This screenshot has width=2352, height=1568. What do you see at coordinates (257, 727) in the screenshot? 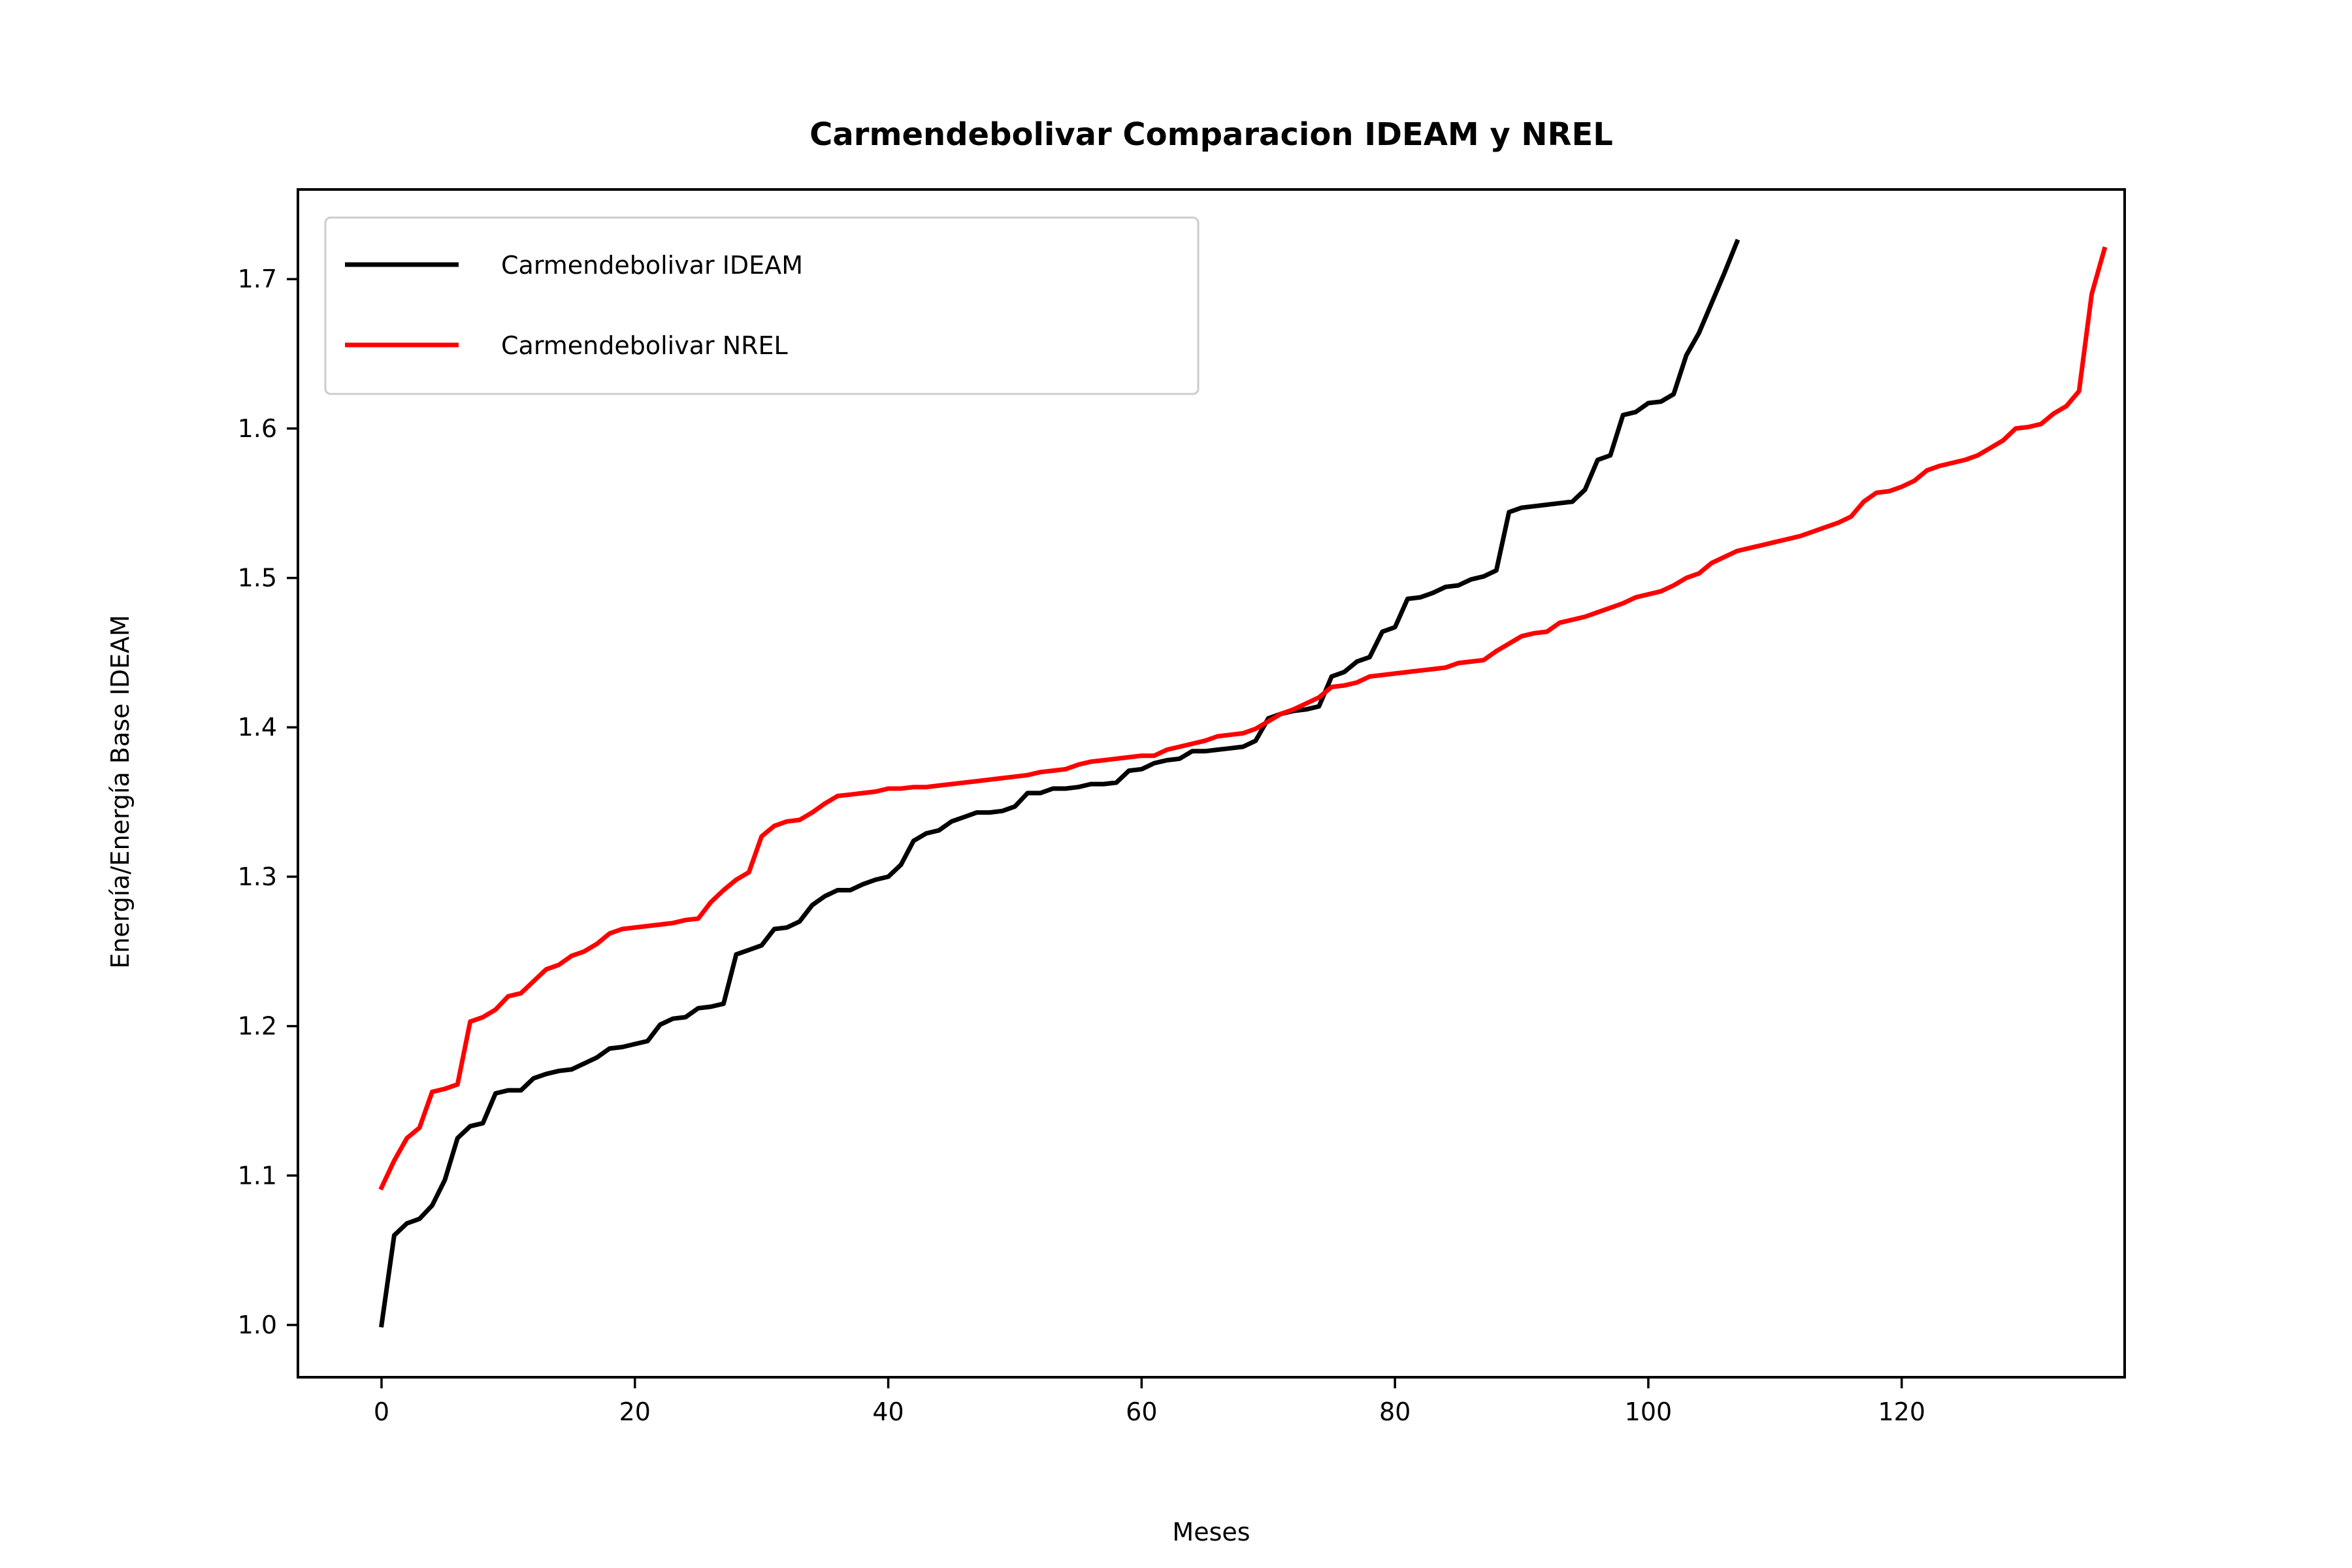
I see `y-tick-label: 1.4` at bounding box center [257, 727].